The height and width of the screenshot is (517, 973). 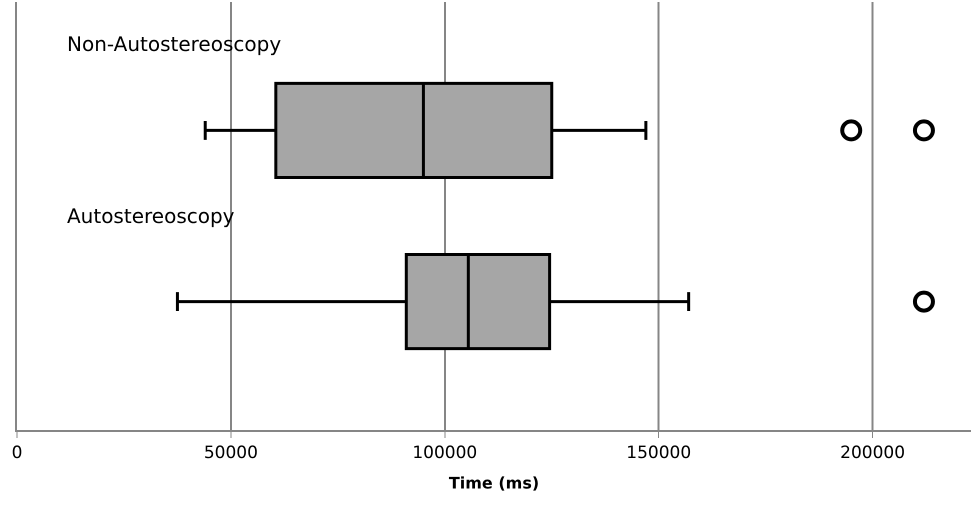 I want to click on y-tick-label: Autostereoscopy, so click(x=151, y=216).